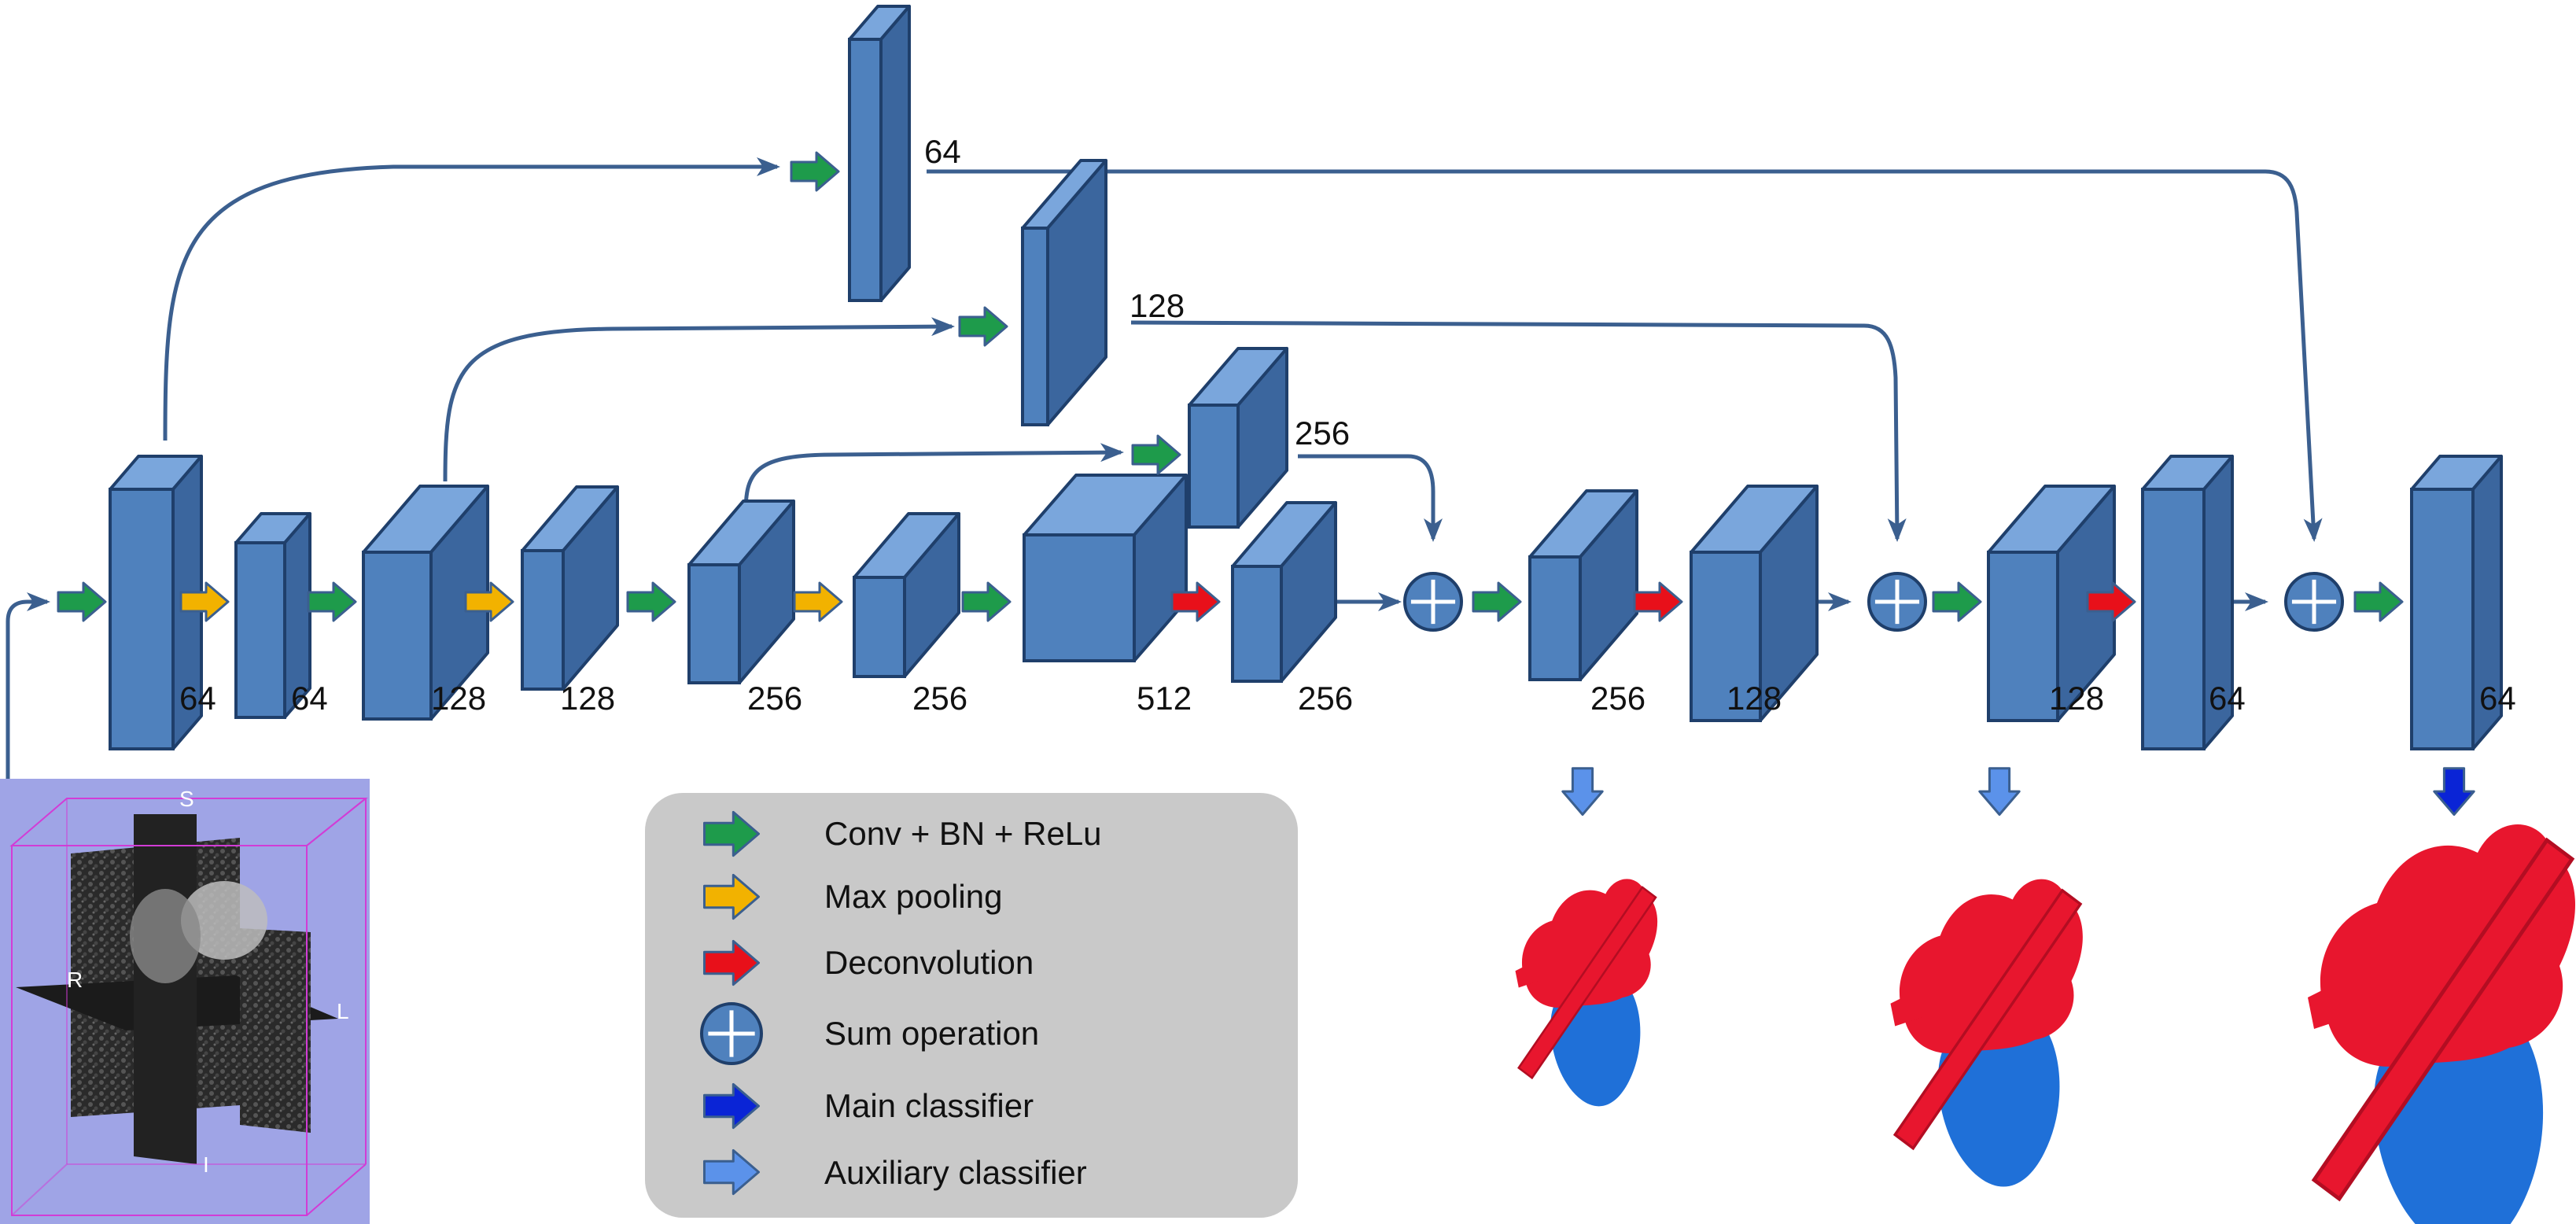  Describe the element at coordinates (1164, 698) in the screenshot. I see `label-bottleneck: 512` at that location.